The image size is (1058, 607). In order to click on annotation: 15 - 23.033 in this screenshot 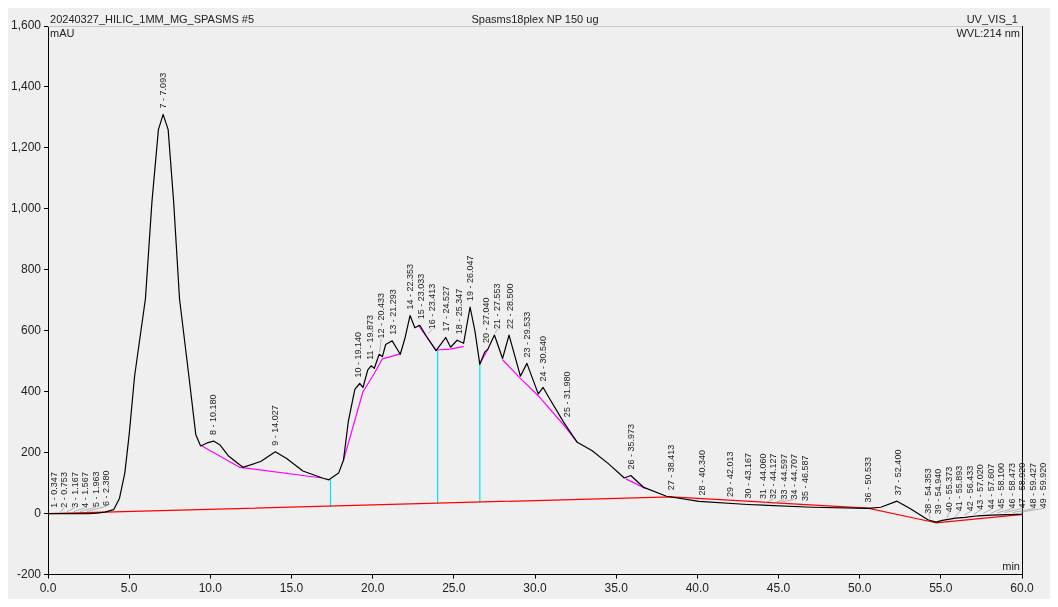, I will do `click(421, 296)`.